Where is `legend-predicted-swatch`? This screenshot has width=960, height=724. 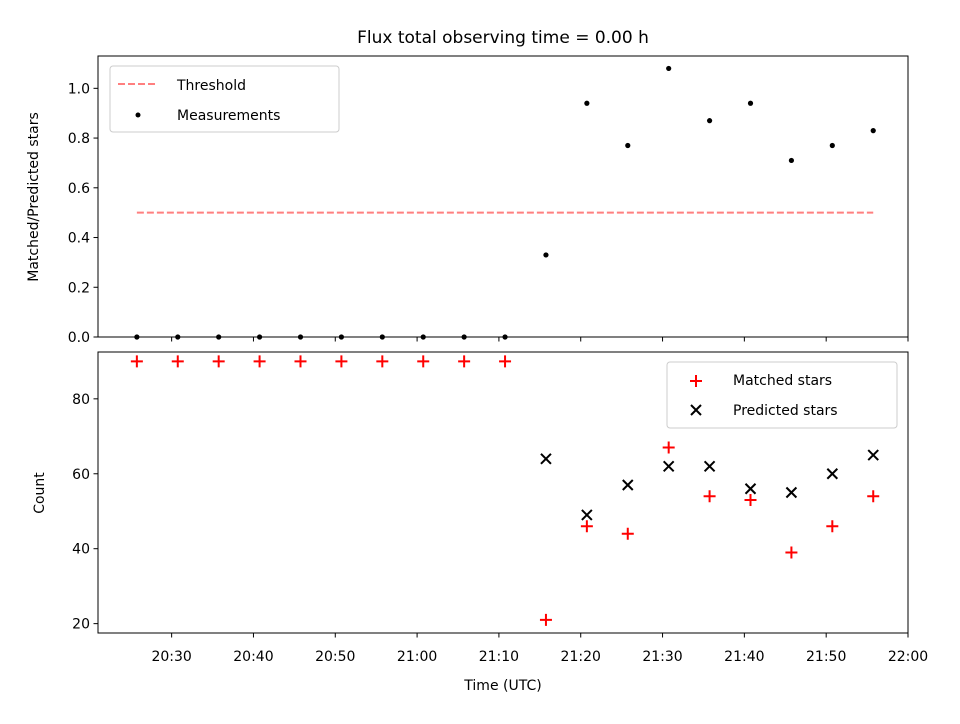 legend-predicted-swatch is located at coordinates (696, 410).